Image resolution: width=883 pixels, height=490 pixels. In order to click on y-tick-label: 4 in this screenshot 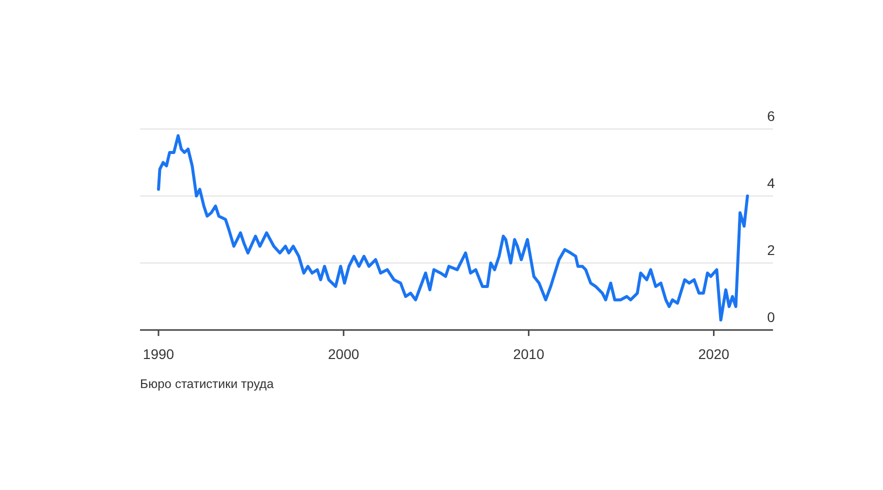, I will do `click(771, 183)`.